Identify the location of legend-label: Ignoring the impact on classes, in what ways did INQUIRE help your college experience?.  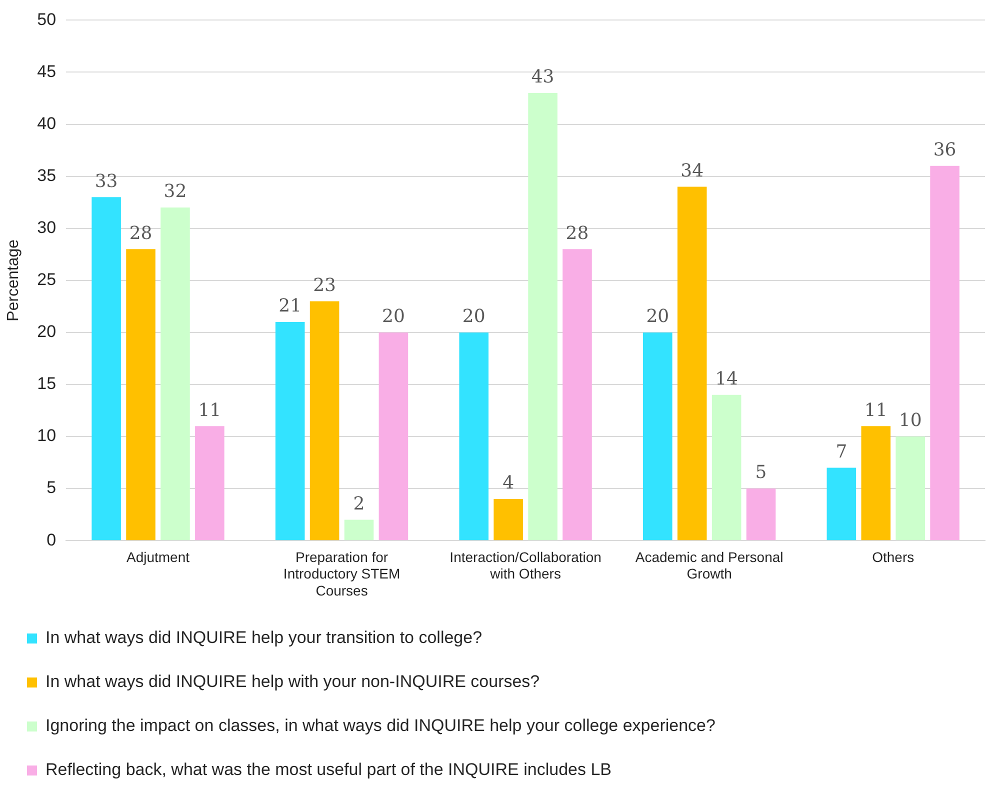
(381, 726).